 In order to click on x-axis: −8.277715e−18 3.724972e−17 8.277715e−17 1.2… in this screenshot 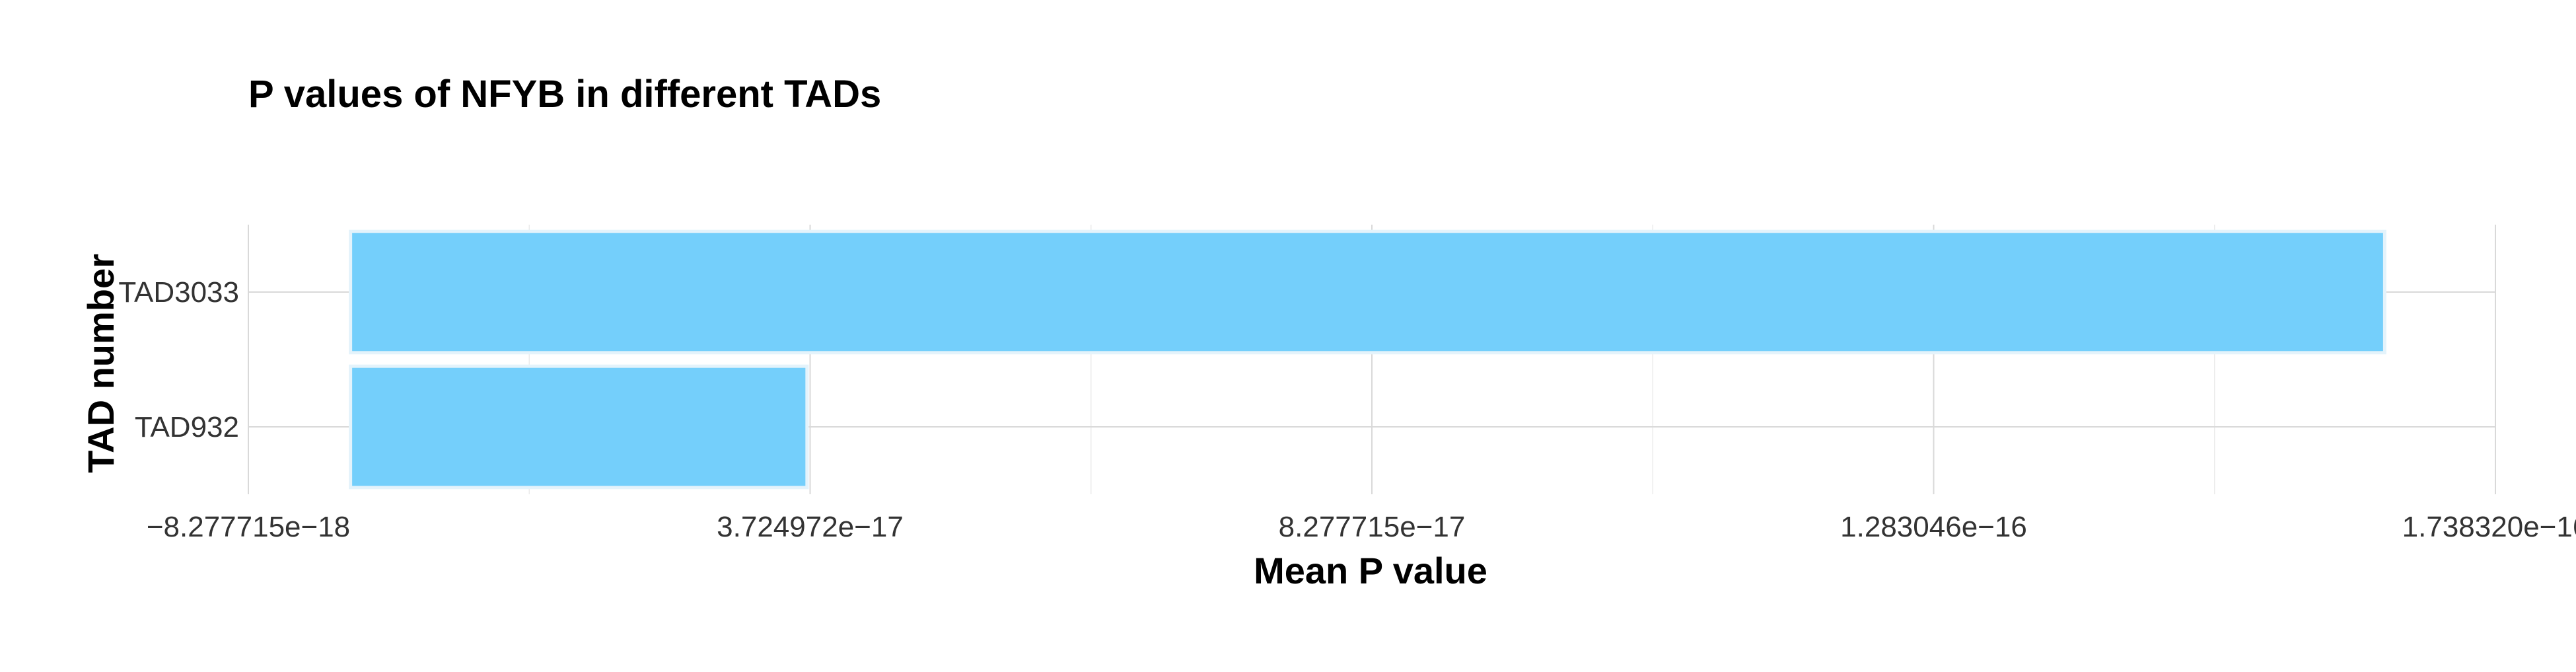, I will do `click(1362, 527)`.